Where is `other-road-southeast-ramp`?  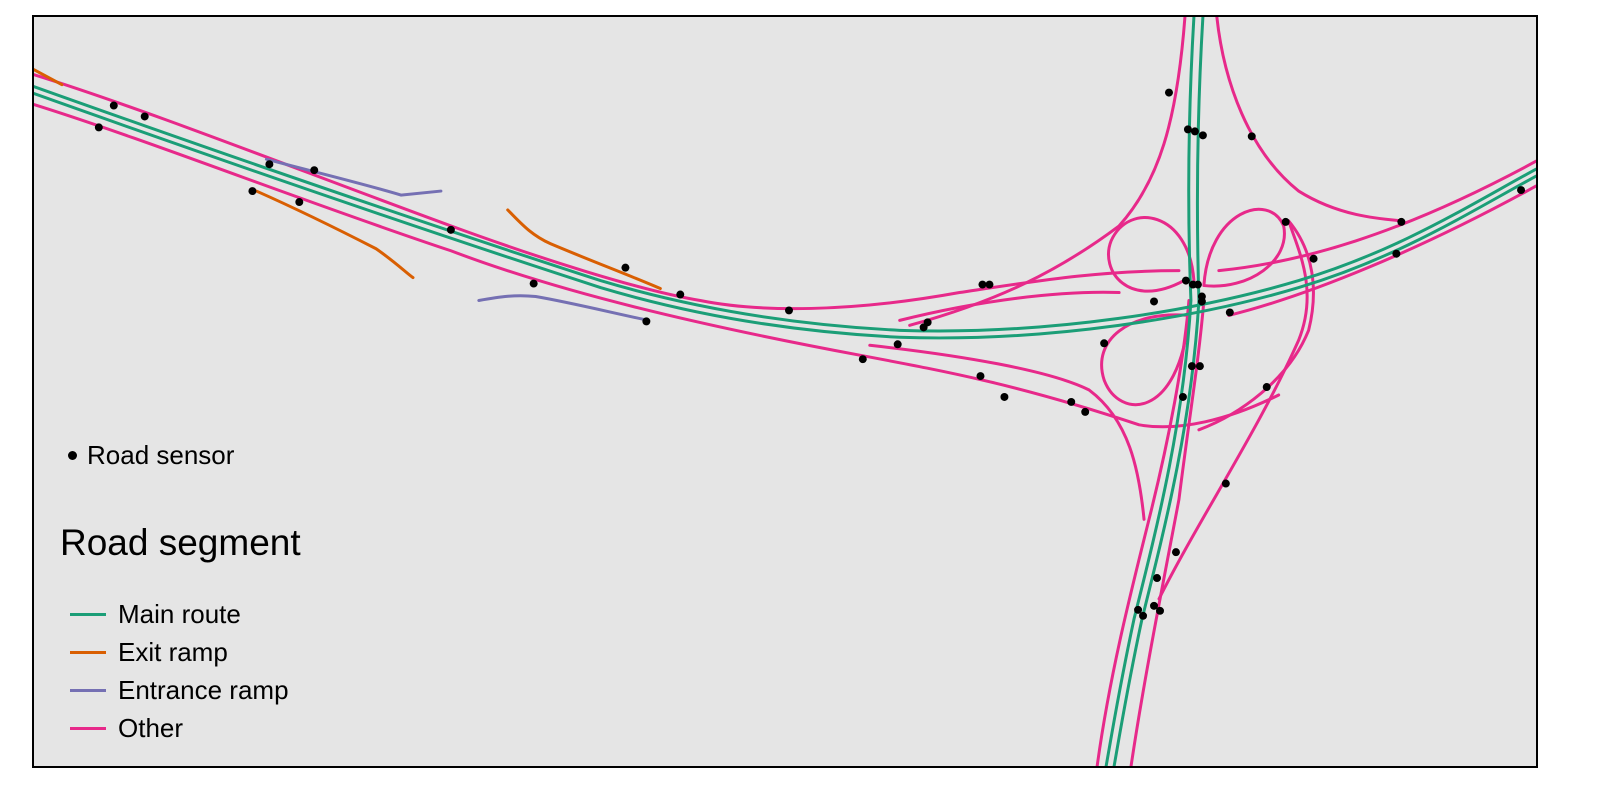
other-road-southeast-ramp is located at coordinates (1233, 410).